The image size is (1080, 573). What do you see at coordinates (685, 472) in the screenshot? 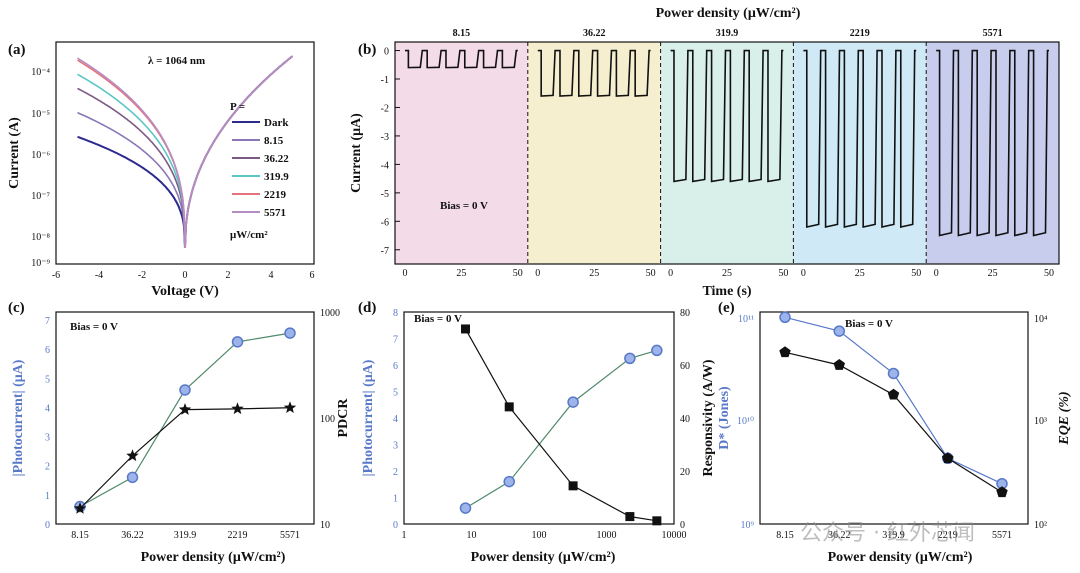
I see `panel-d-y2tick: 20` at bounding box center [685, 472].